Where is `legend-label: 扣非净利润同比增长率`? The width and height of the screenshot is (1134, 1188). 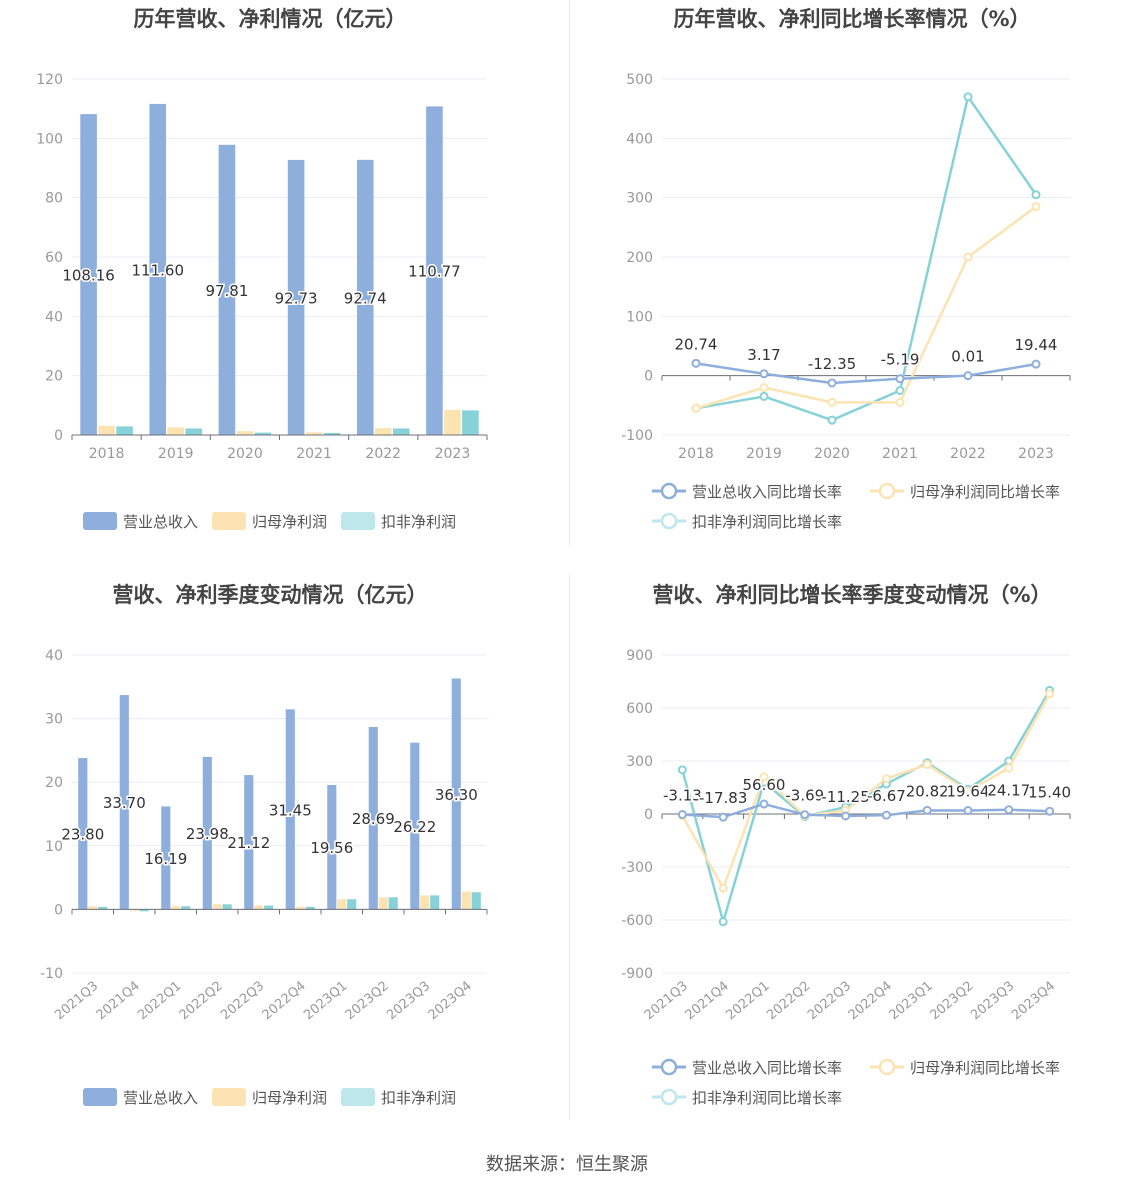 legend-label: 扣非净利润同比增长率 is located at coordinates (767, 1098).